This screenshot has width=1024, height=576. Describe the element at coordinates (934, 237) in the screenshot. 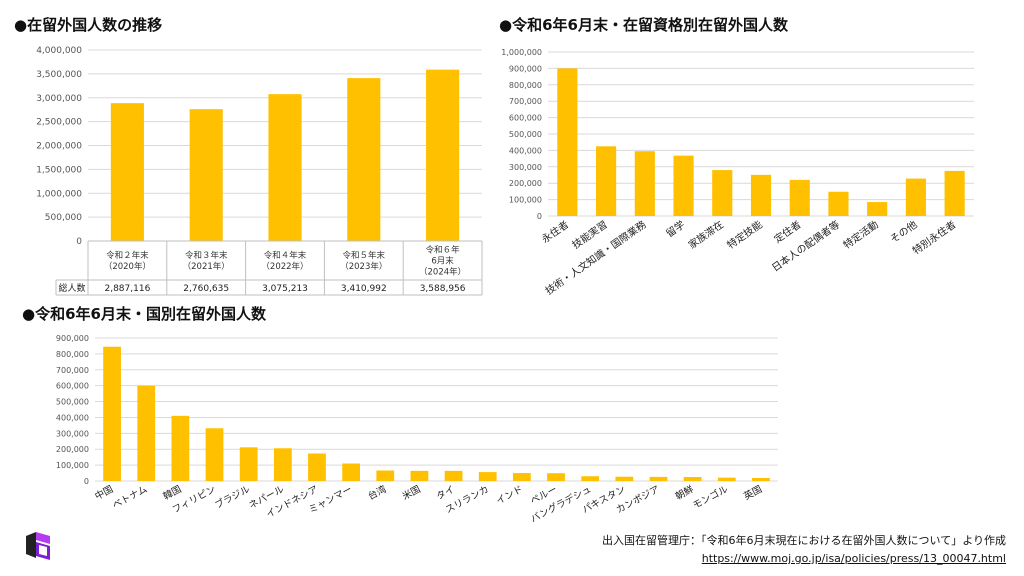

I see `x-tick-label: 特別永住者` at that location.